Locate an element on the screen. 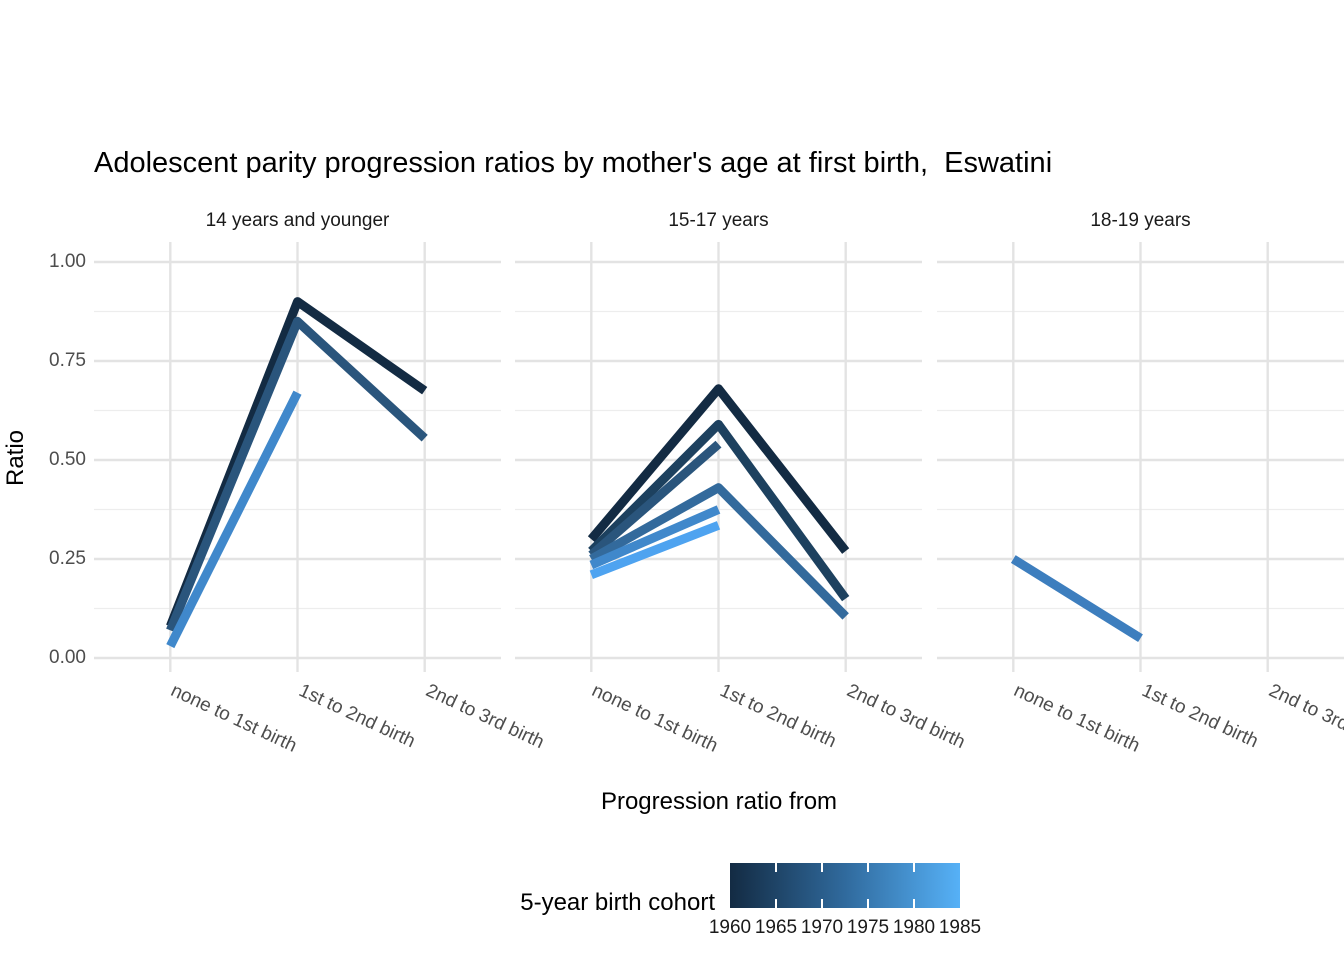 Image resolution: width=1344 pixels, height=960 pixels. cohort-line-1965 is located at coordinates (719, 510).